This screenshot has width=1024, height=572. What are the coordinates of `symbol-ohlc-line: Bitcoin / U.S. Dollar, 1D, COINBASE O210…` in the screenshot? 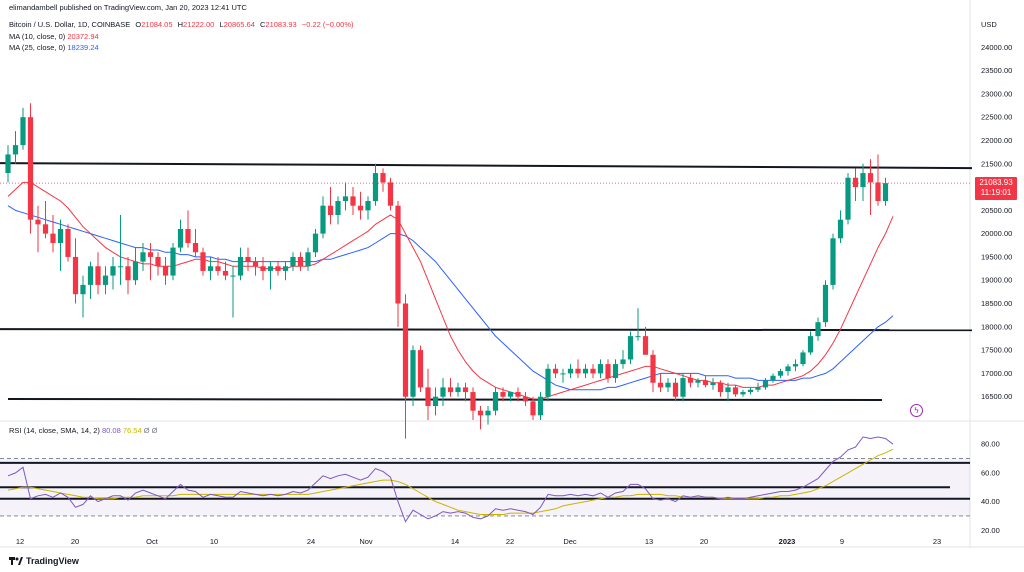 It's located at (181, 24).